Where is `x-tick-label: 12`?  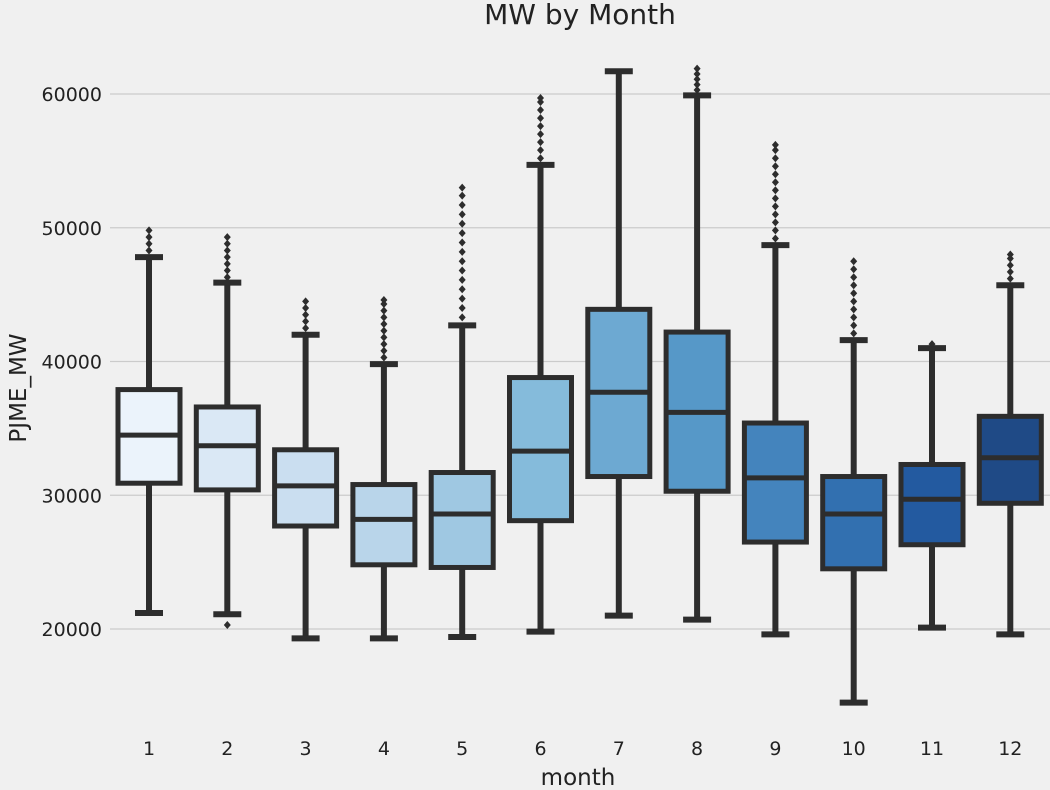 x-tick-label: 12 is located at coordinates (1010, 749).